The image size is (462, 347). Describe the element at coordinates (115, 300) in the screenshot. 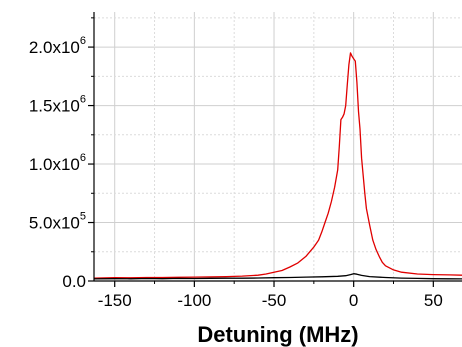

I see `x-tick-label: -150` at that location.